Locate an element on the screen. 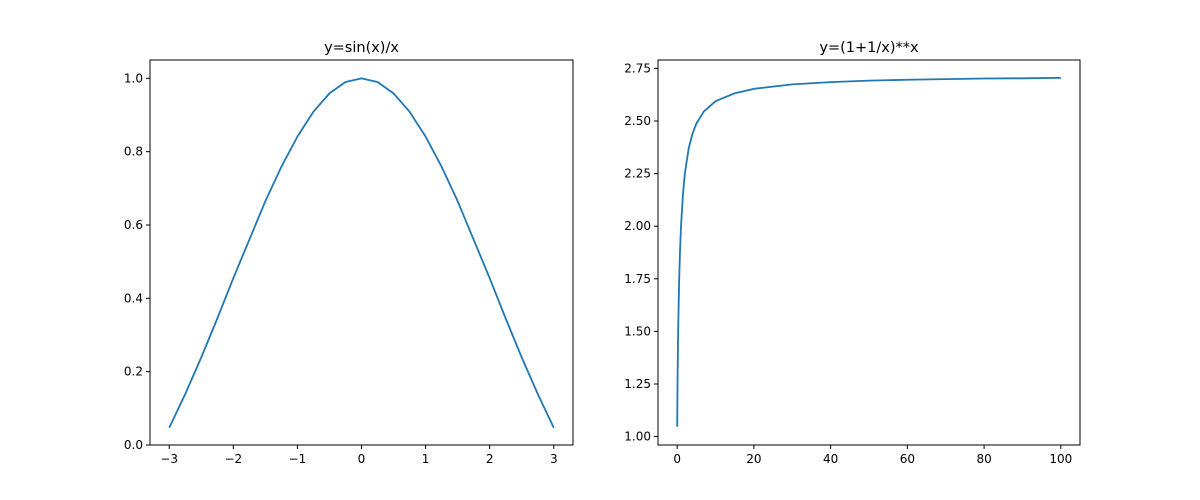  y-tick-label: 2.25 is located at coordinates (637, 174).